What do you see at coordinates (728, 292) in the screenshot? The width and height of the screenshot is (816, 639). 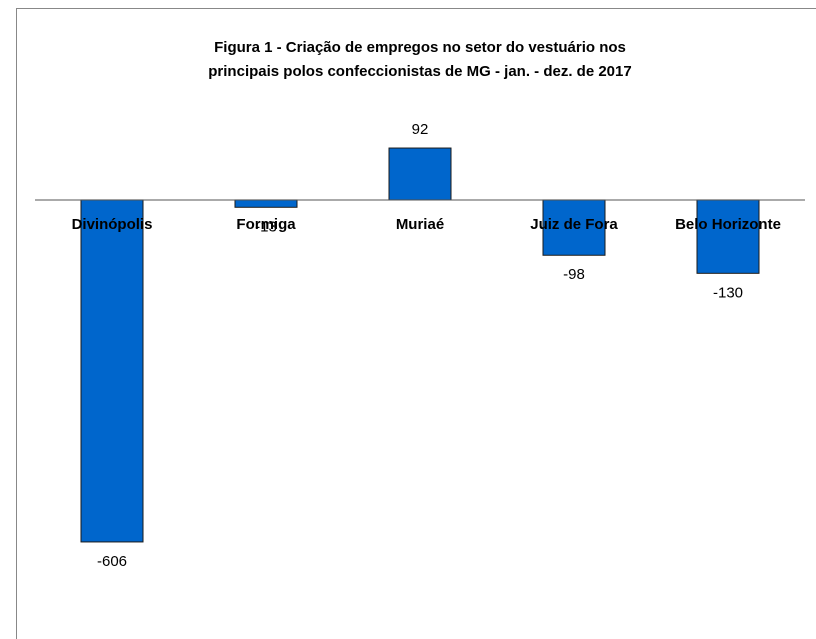 I see `value-label: -130` at bounding box center [728, 292].